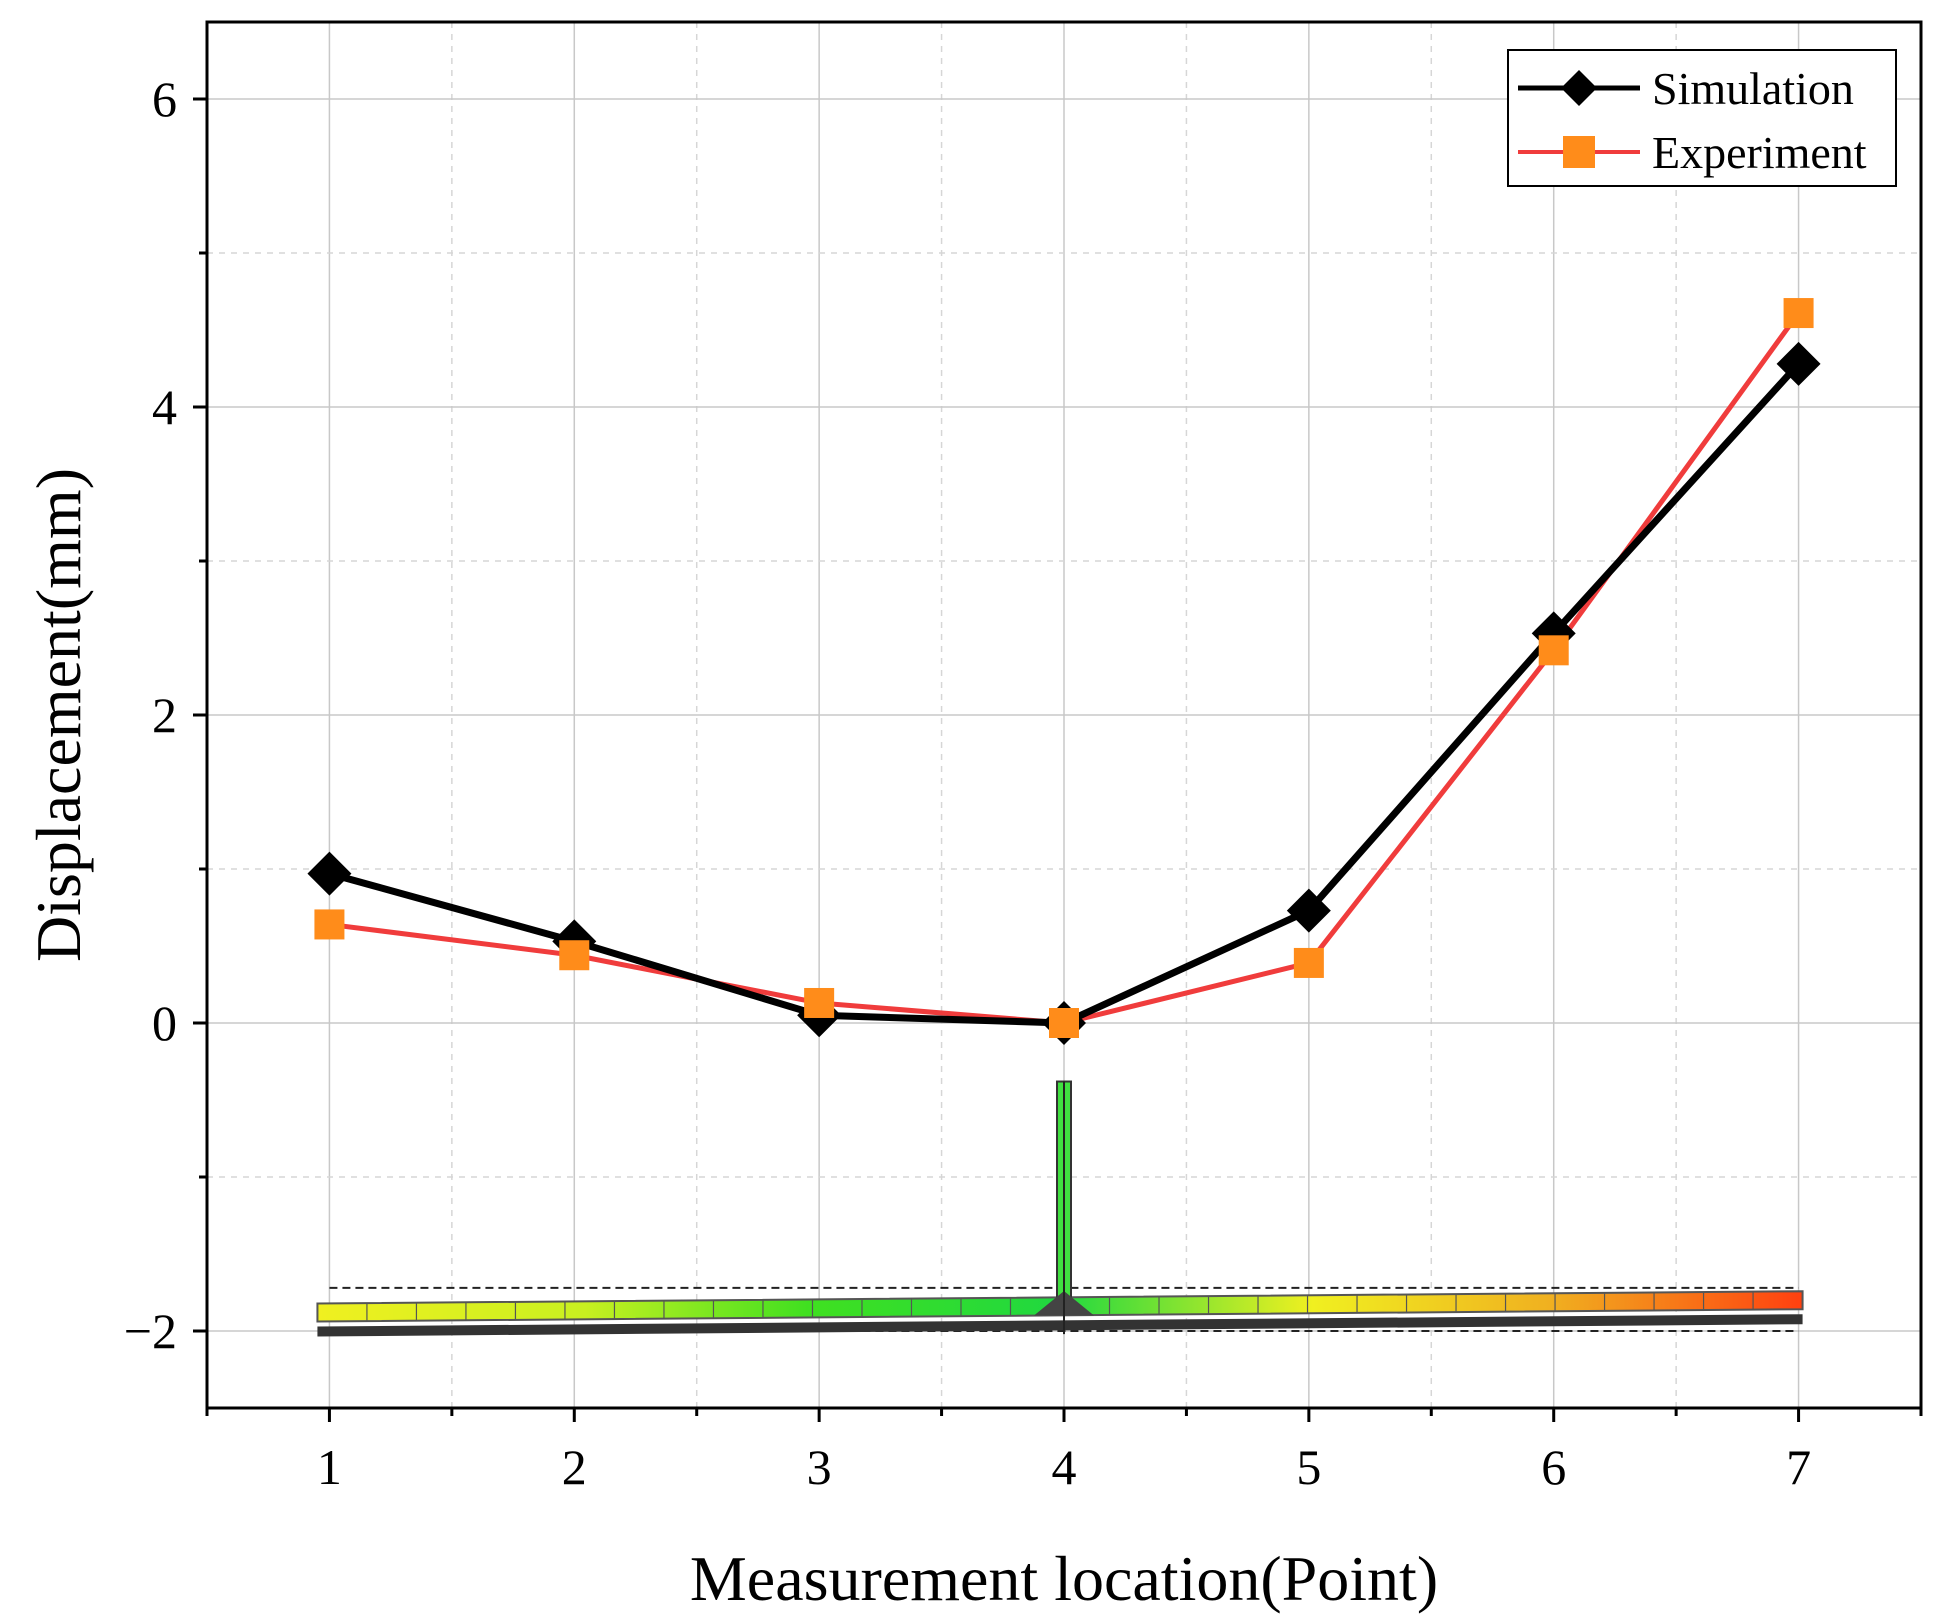 The image size is (1946, 1622). I want to click on x-axis-title: Measurement location(Point), so click(1064, 1578).